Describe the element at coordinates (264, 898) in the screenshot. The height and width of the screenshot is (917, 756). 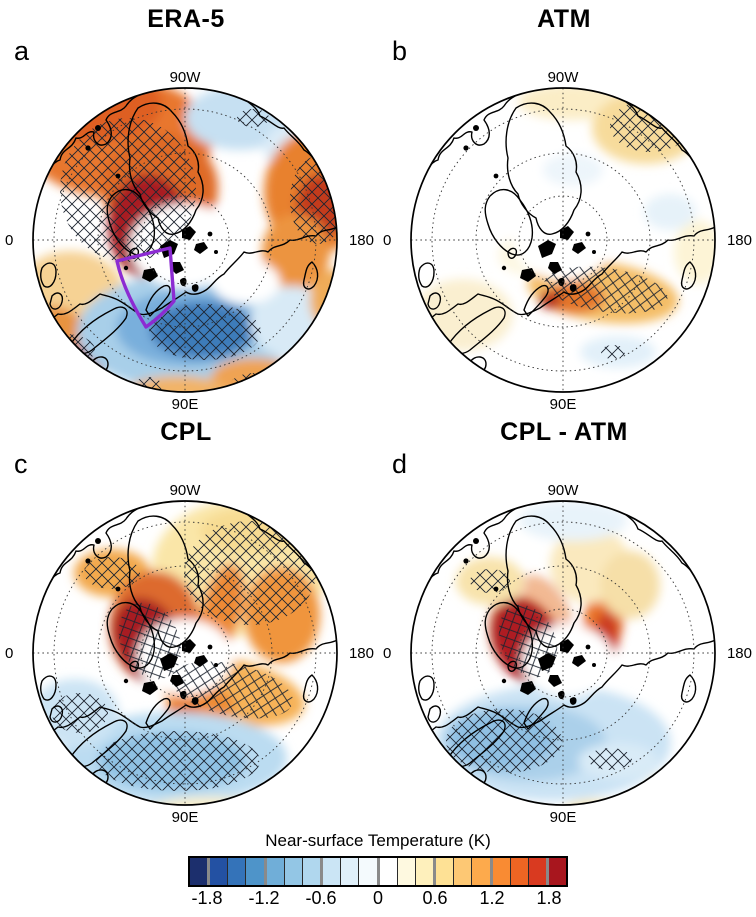
I see `colorbar-tick-label: -1.2` at that location.